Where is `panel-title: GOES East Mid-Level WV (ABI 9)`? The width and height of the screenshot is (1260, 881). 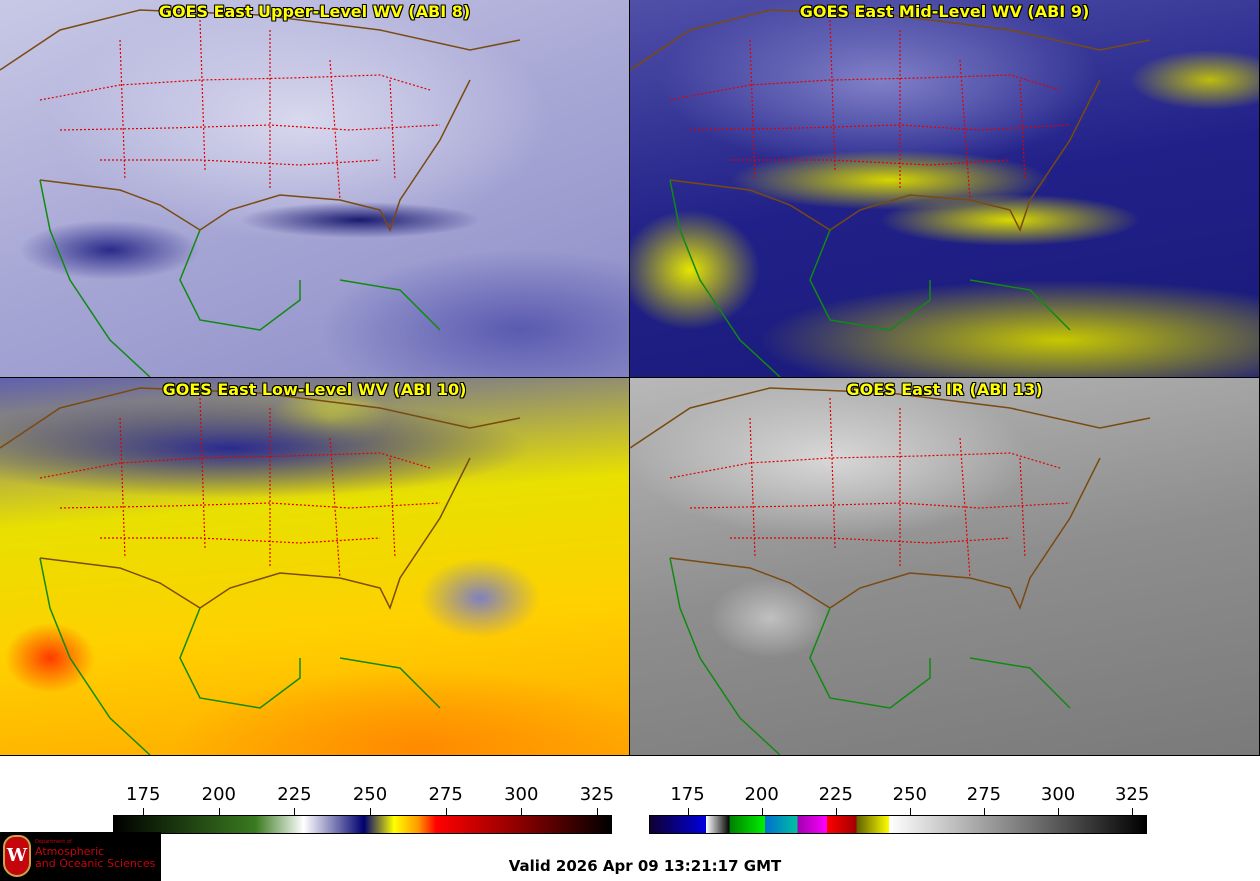
panel-title: GOES East Mid-Level WV (ABI 9) is located at coordinates (944, 11).